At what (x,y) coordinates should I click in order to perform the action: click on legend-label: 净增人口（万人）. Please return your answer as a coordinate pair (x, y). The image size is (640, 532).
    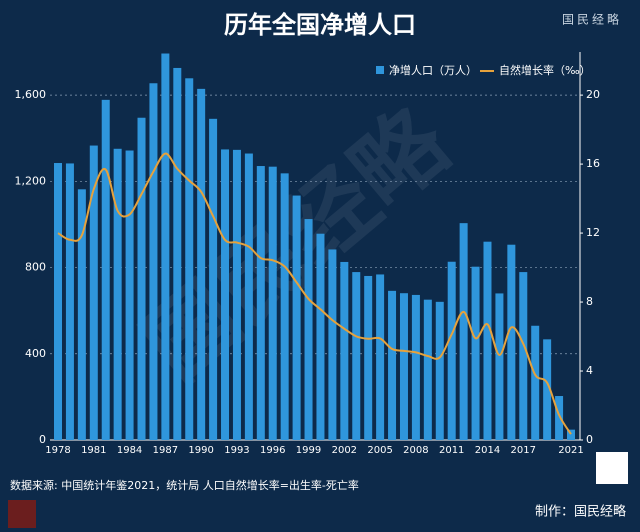
    Looking at the image, I should click on (433, 70).